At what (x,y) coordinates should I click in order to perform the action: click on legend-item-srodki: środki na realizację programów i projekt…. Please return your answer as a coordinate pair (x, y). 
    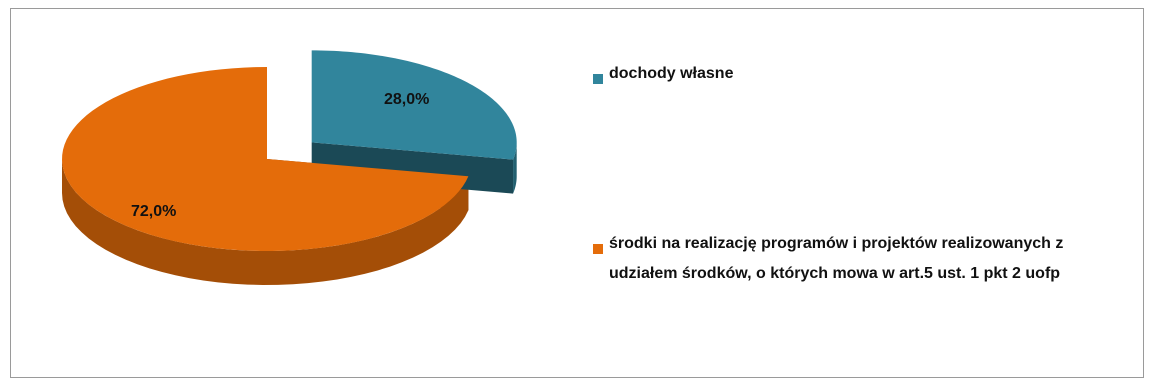
    Looking at the image, I should click on (861, 262).